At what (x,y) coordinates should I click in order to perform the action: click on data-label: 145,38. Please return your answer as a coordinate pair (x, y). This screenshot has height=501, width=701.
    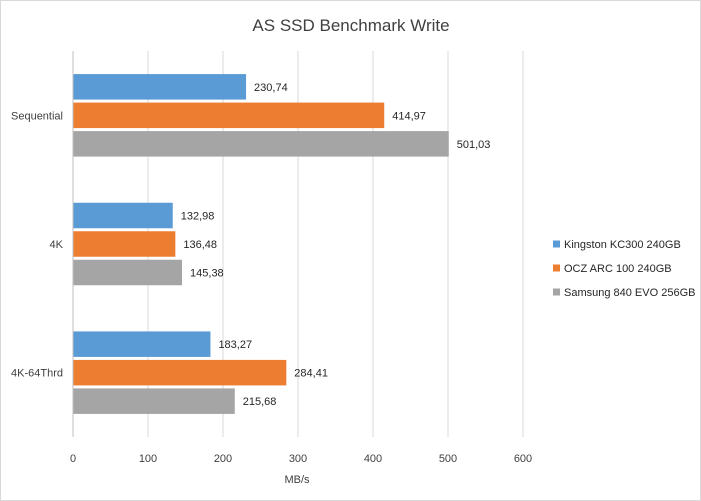
    Looking at the image, I should click on (207, 274).